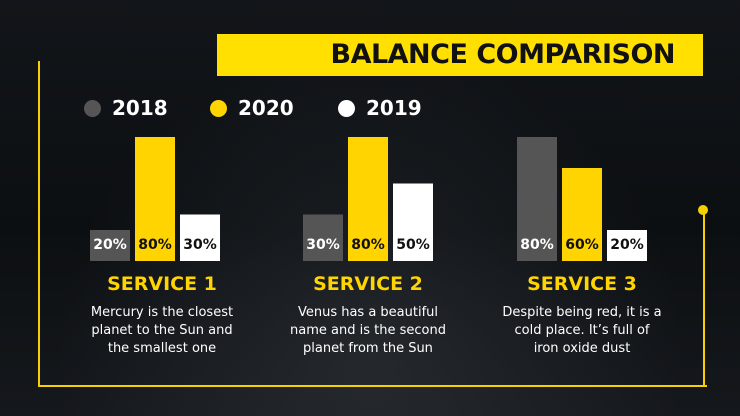 This screenshot has height=416, width=740. I want to click on bar-label-1-2018: 20%, so click(110, 245).